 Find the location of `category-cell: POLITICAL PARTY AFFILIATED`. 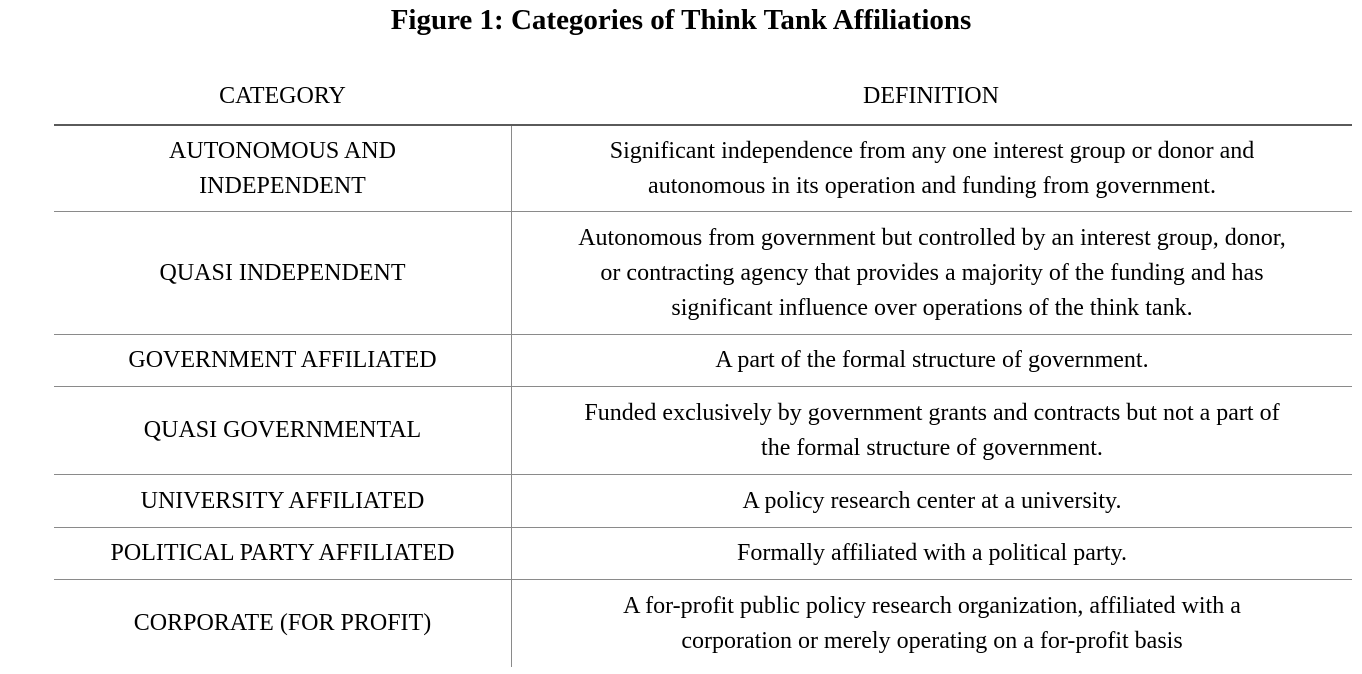

category-cell: POLITICAL PARTY AFFILIATED is located at coordinates (283, 553).